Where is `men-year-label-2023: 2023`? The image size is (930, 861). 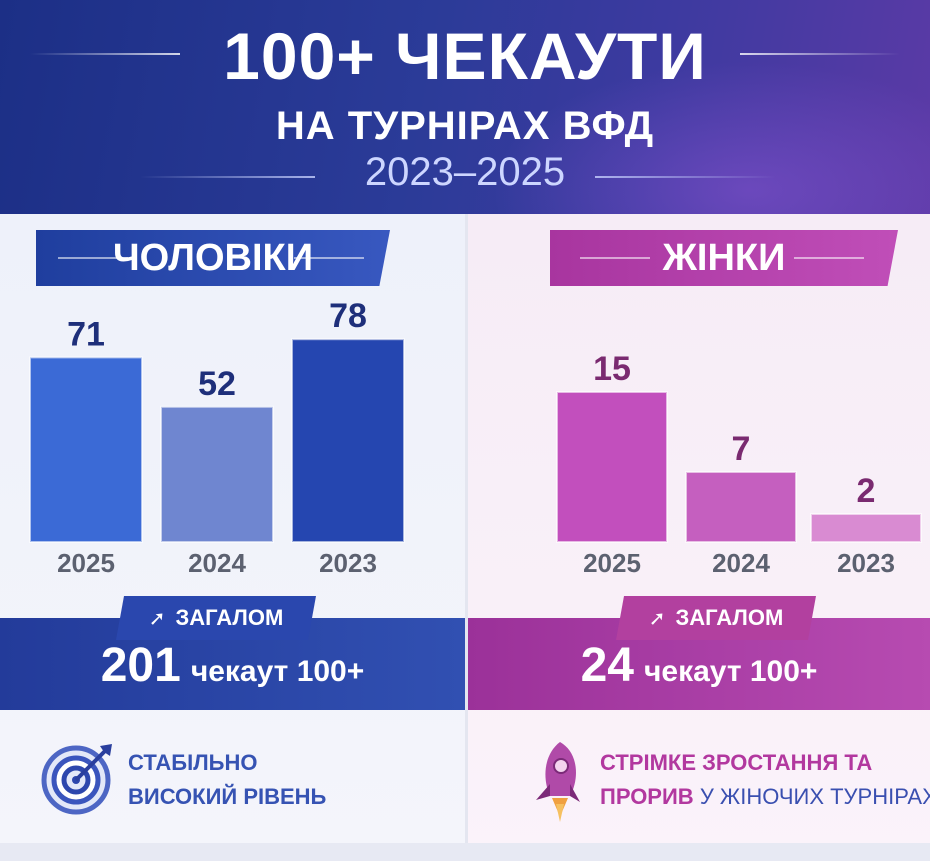
men-year-label-2023: 2023 is located at coordinates (348, 563).